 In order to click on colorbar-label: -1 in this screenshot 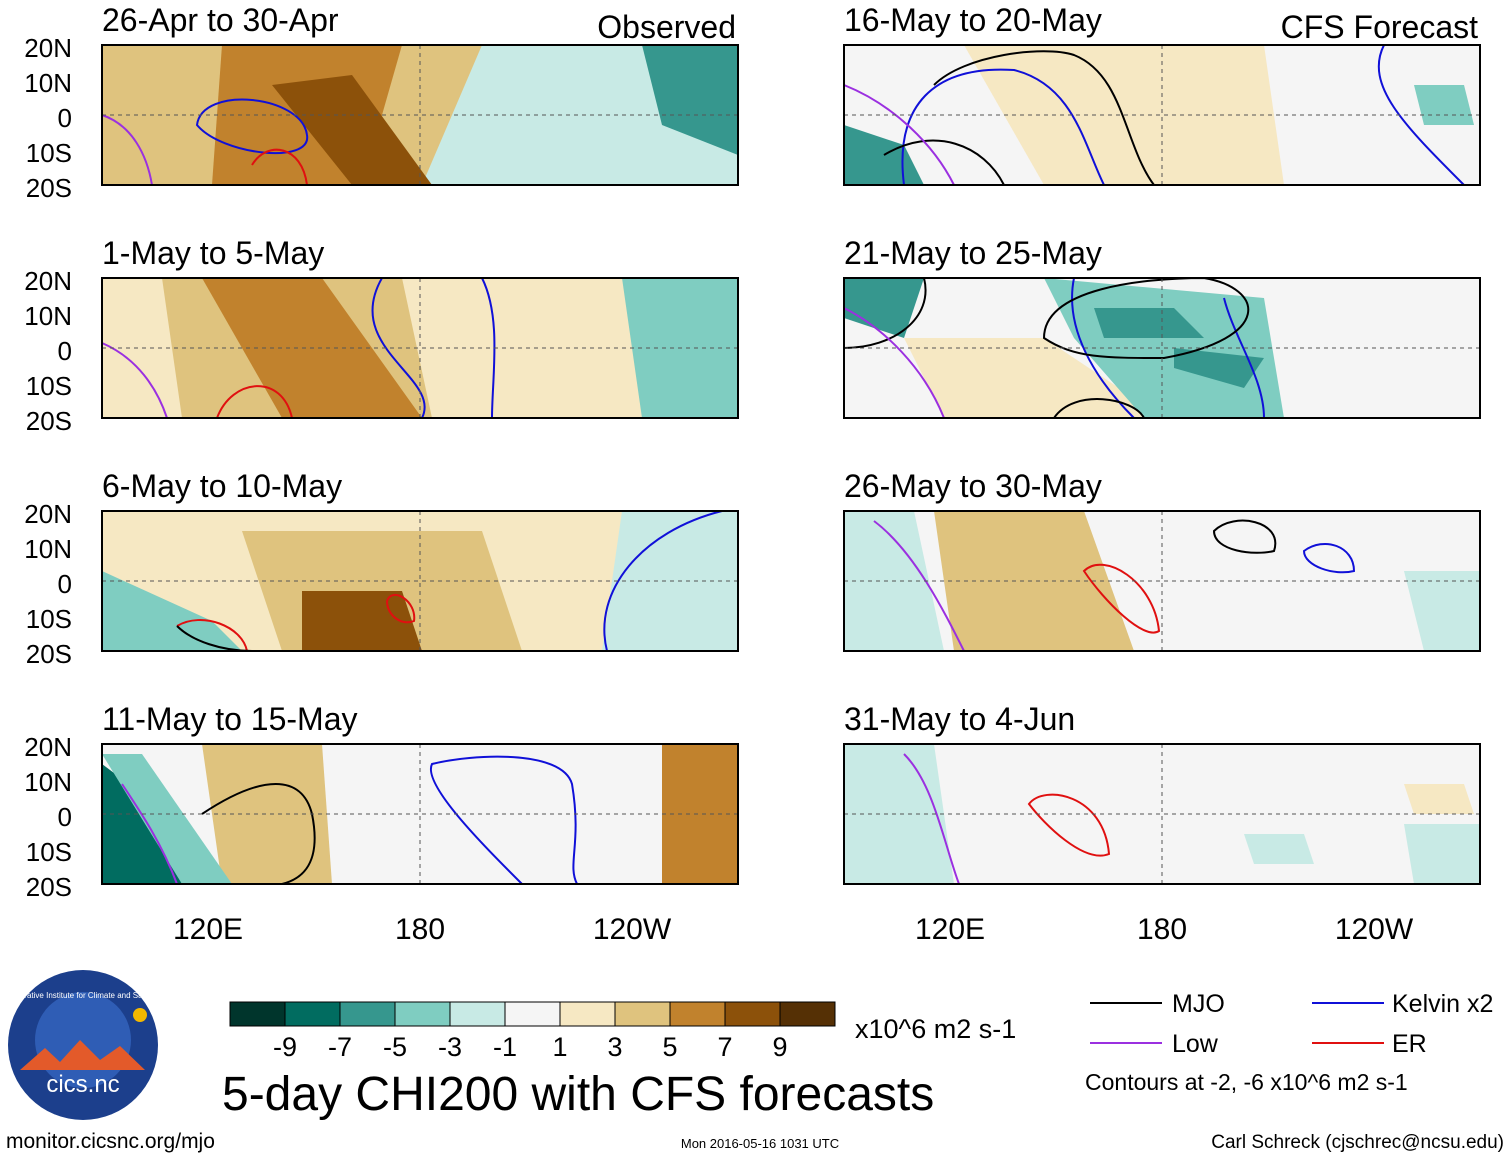, I will do `click(505, 1047)`.